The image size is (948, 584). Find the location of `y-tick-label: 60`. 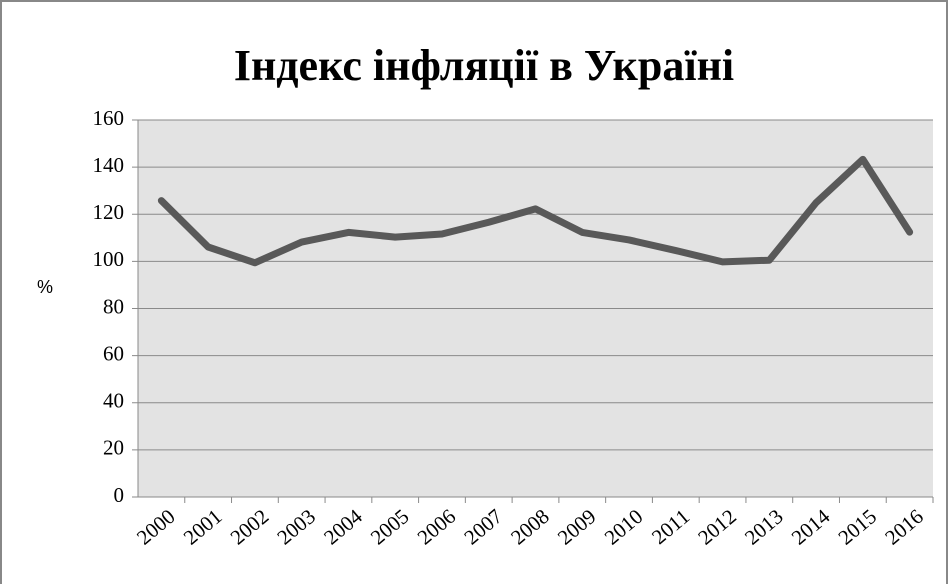

y-tick-label: 60 is located at coordinates (113, 353).